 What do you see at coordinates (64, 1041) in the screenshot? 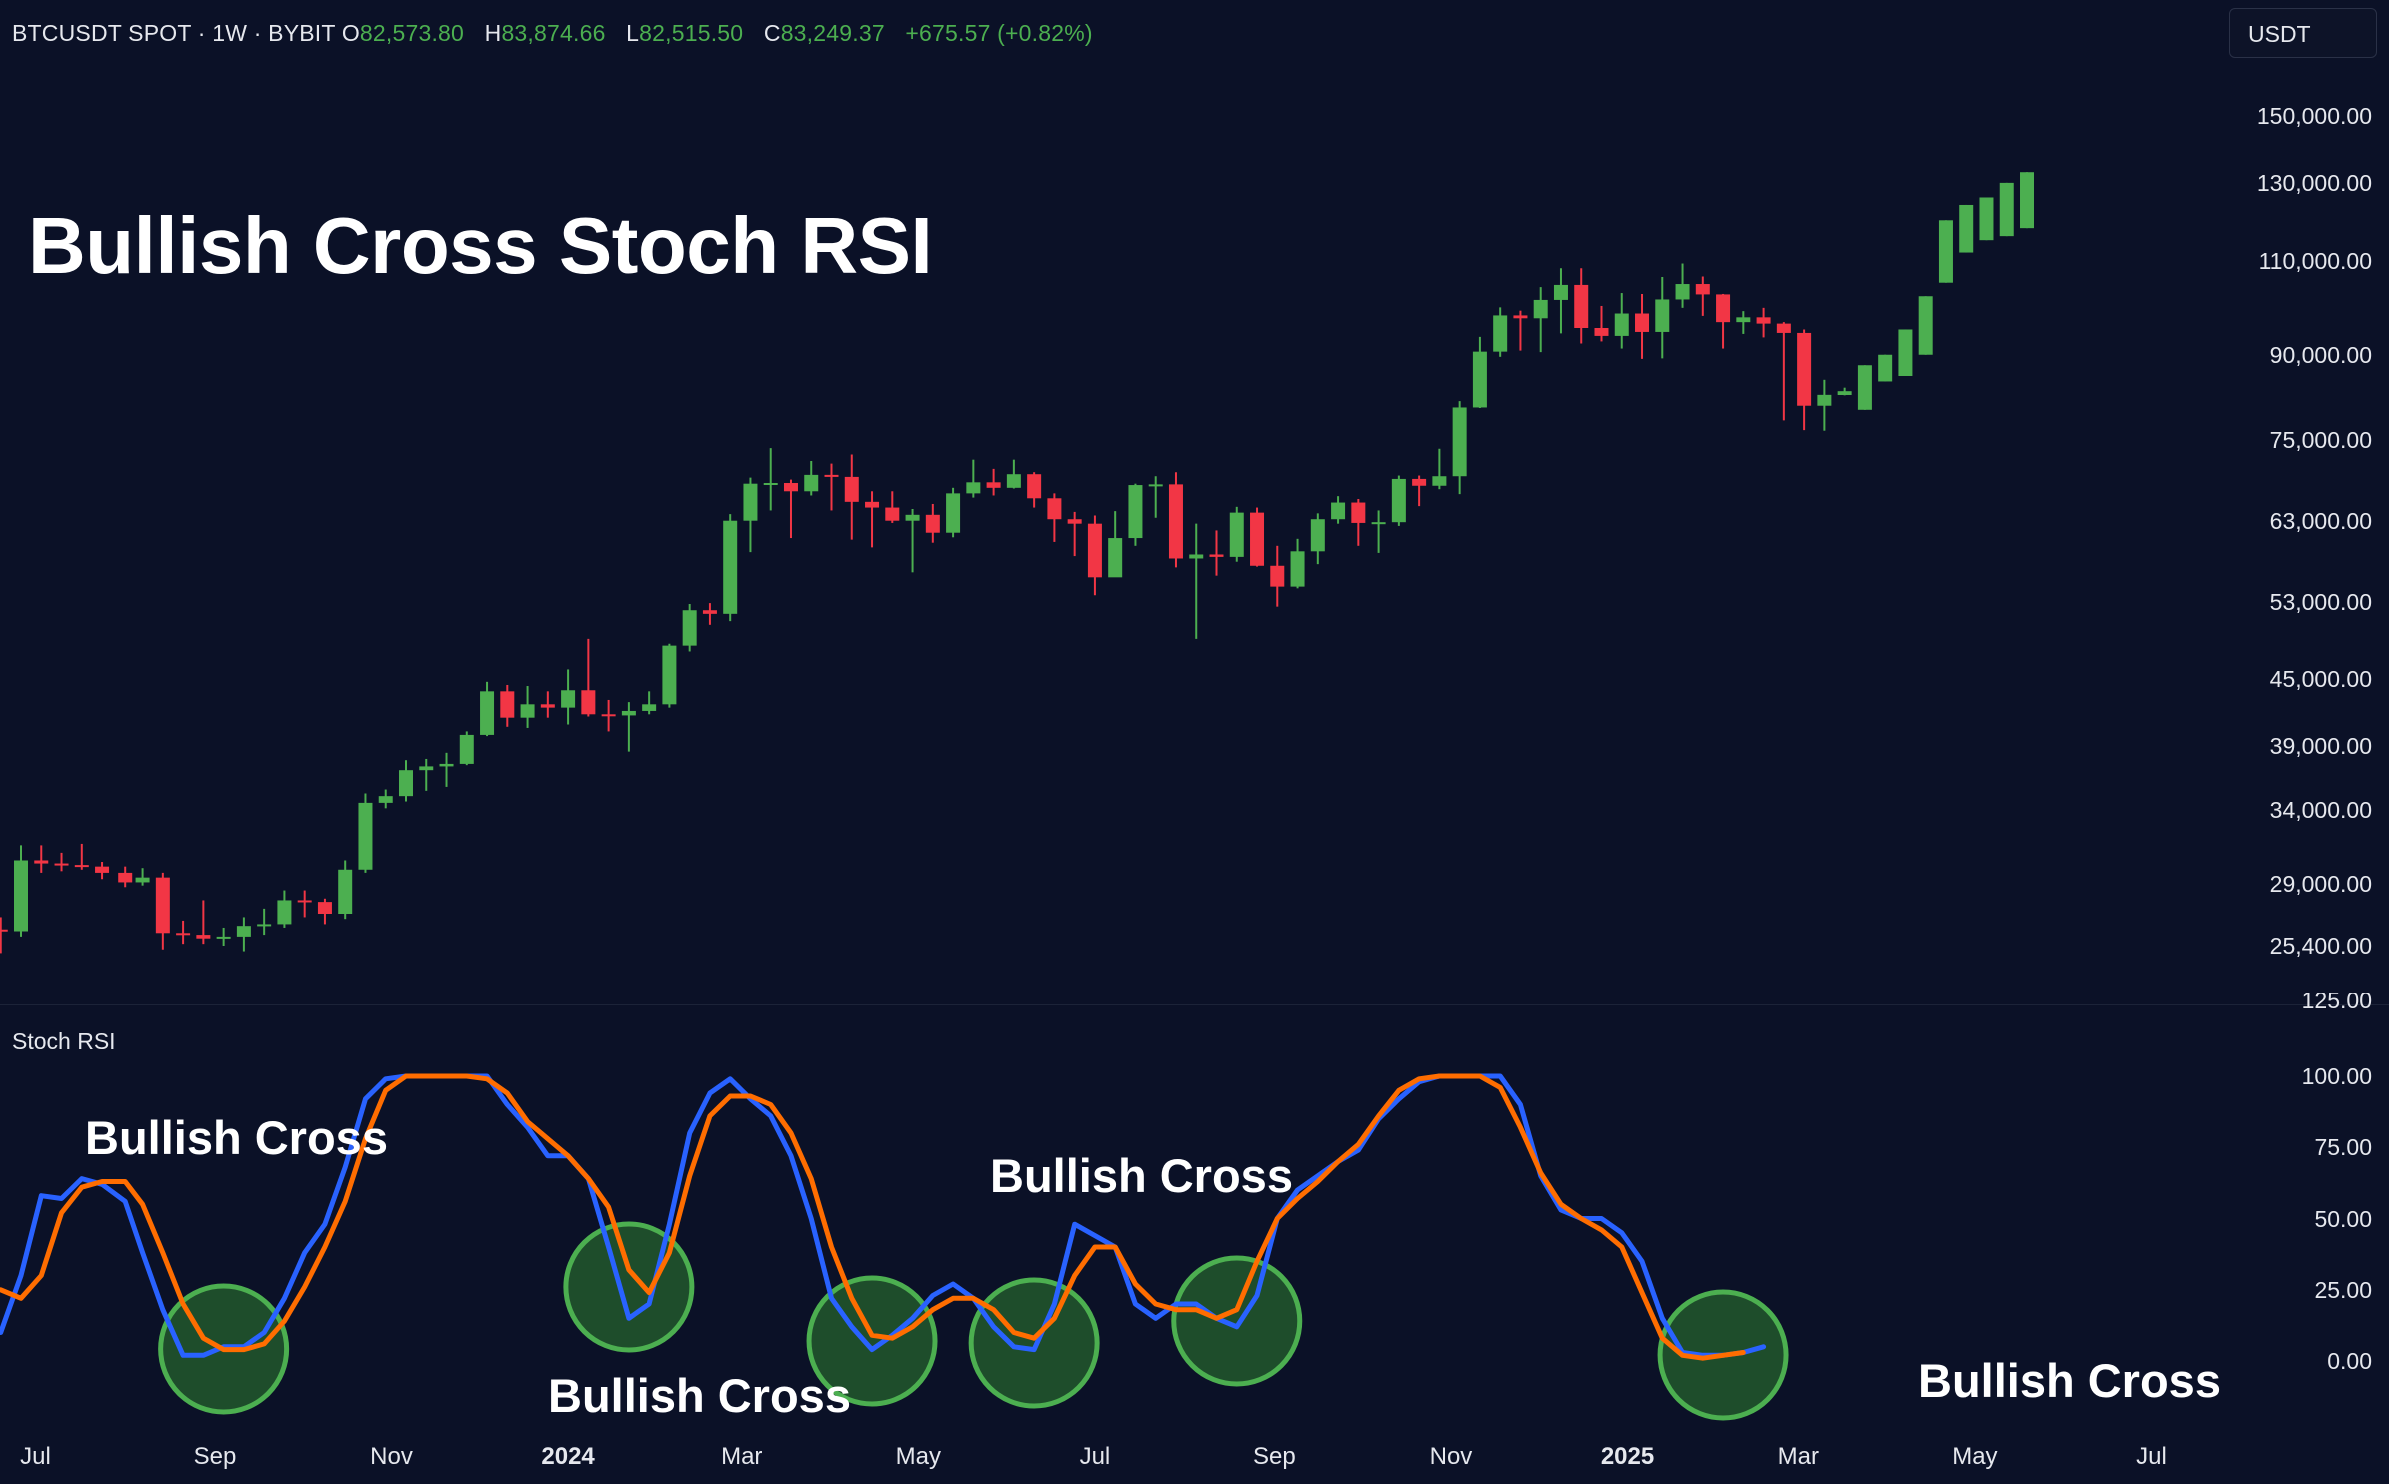
I see `indicator-label: Stoch RSI` at bounding box center [64, 1041].